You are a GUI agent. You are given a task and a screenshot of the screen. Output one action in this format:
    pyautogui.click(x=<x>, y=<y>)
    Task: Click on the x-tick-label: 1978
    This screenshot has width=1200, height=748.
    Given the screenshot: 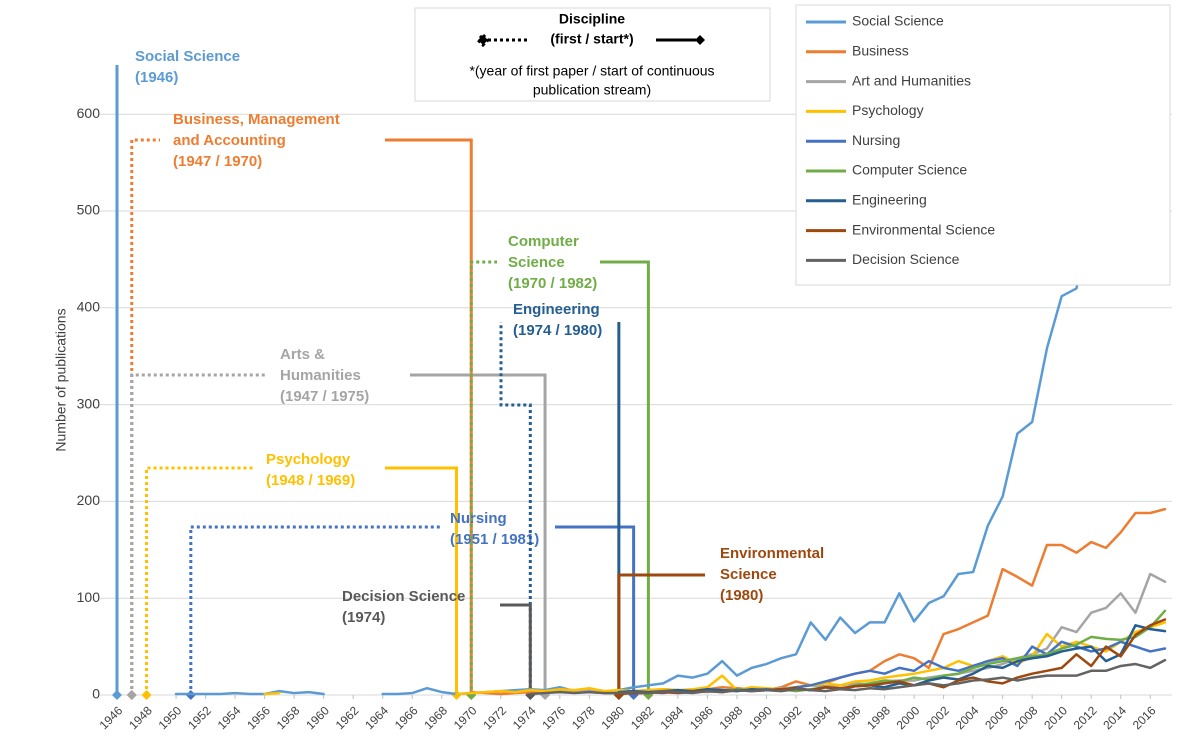 What is the action you would take?
    pyautogui.click(x=583, y=717)
    